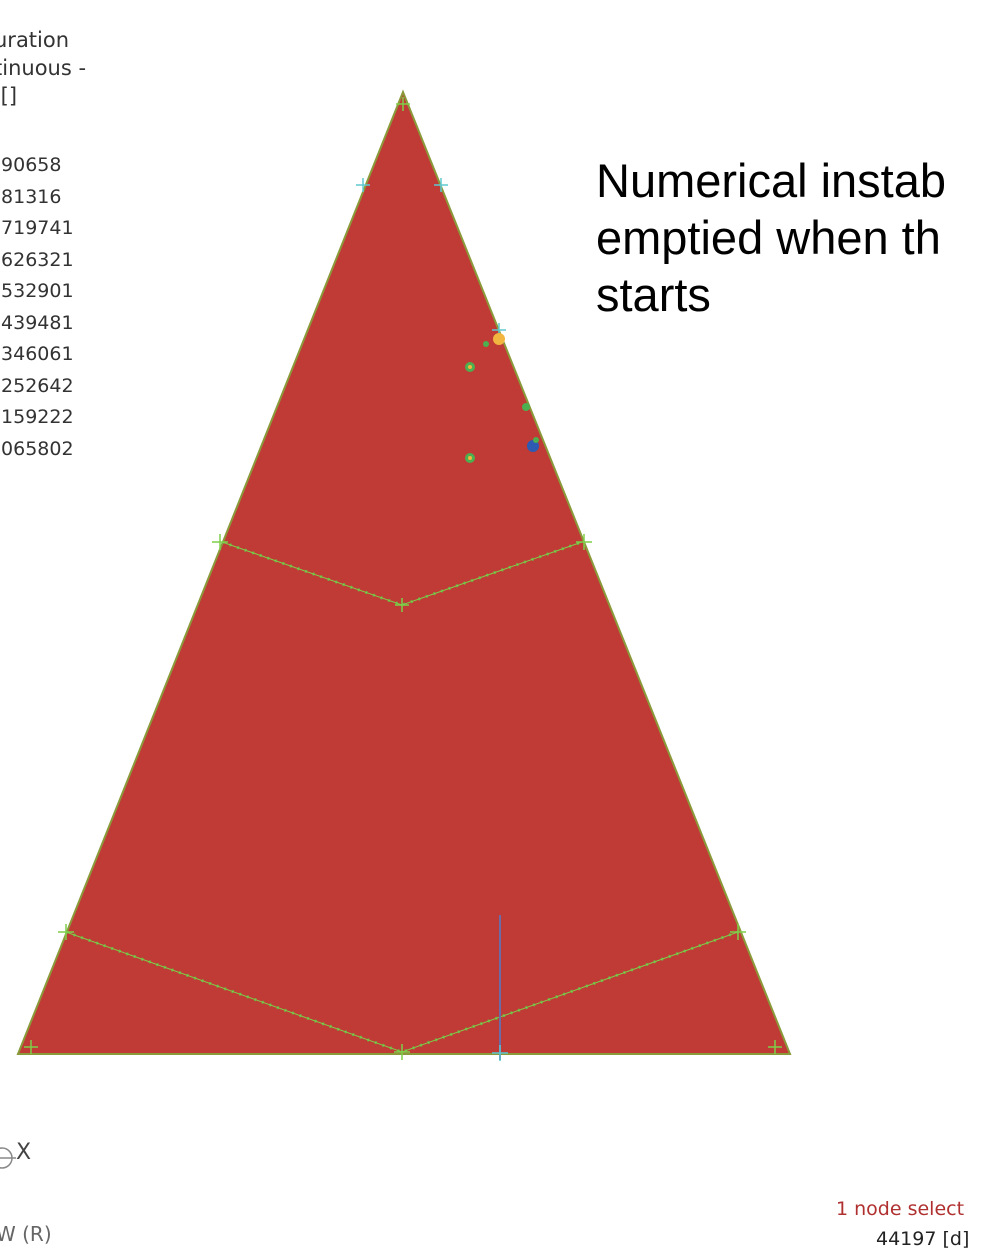 This screenshot has width=990, height=1252. Describe the element at coordinates (23, 1152) in the screenshot. I see `axis-x-text: X` at that location.